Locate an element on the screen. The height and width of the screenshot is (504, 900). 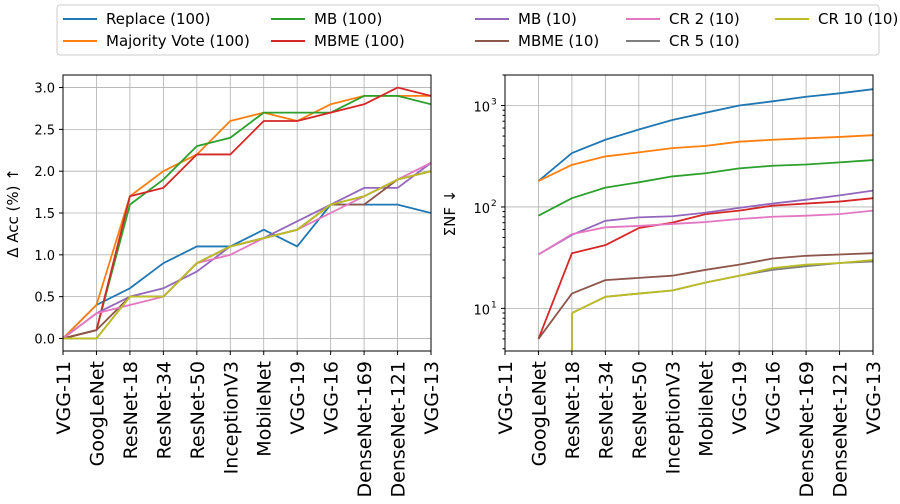
legend-frame is located at coordinates (468, 30).